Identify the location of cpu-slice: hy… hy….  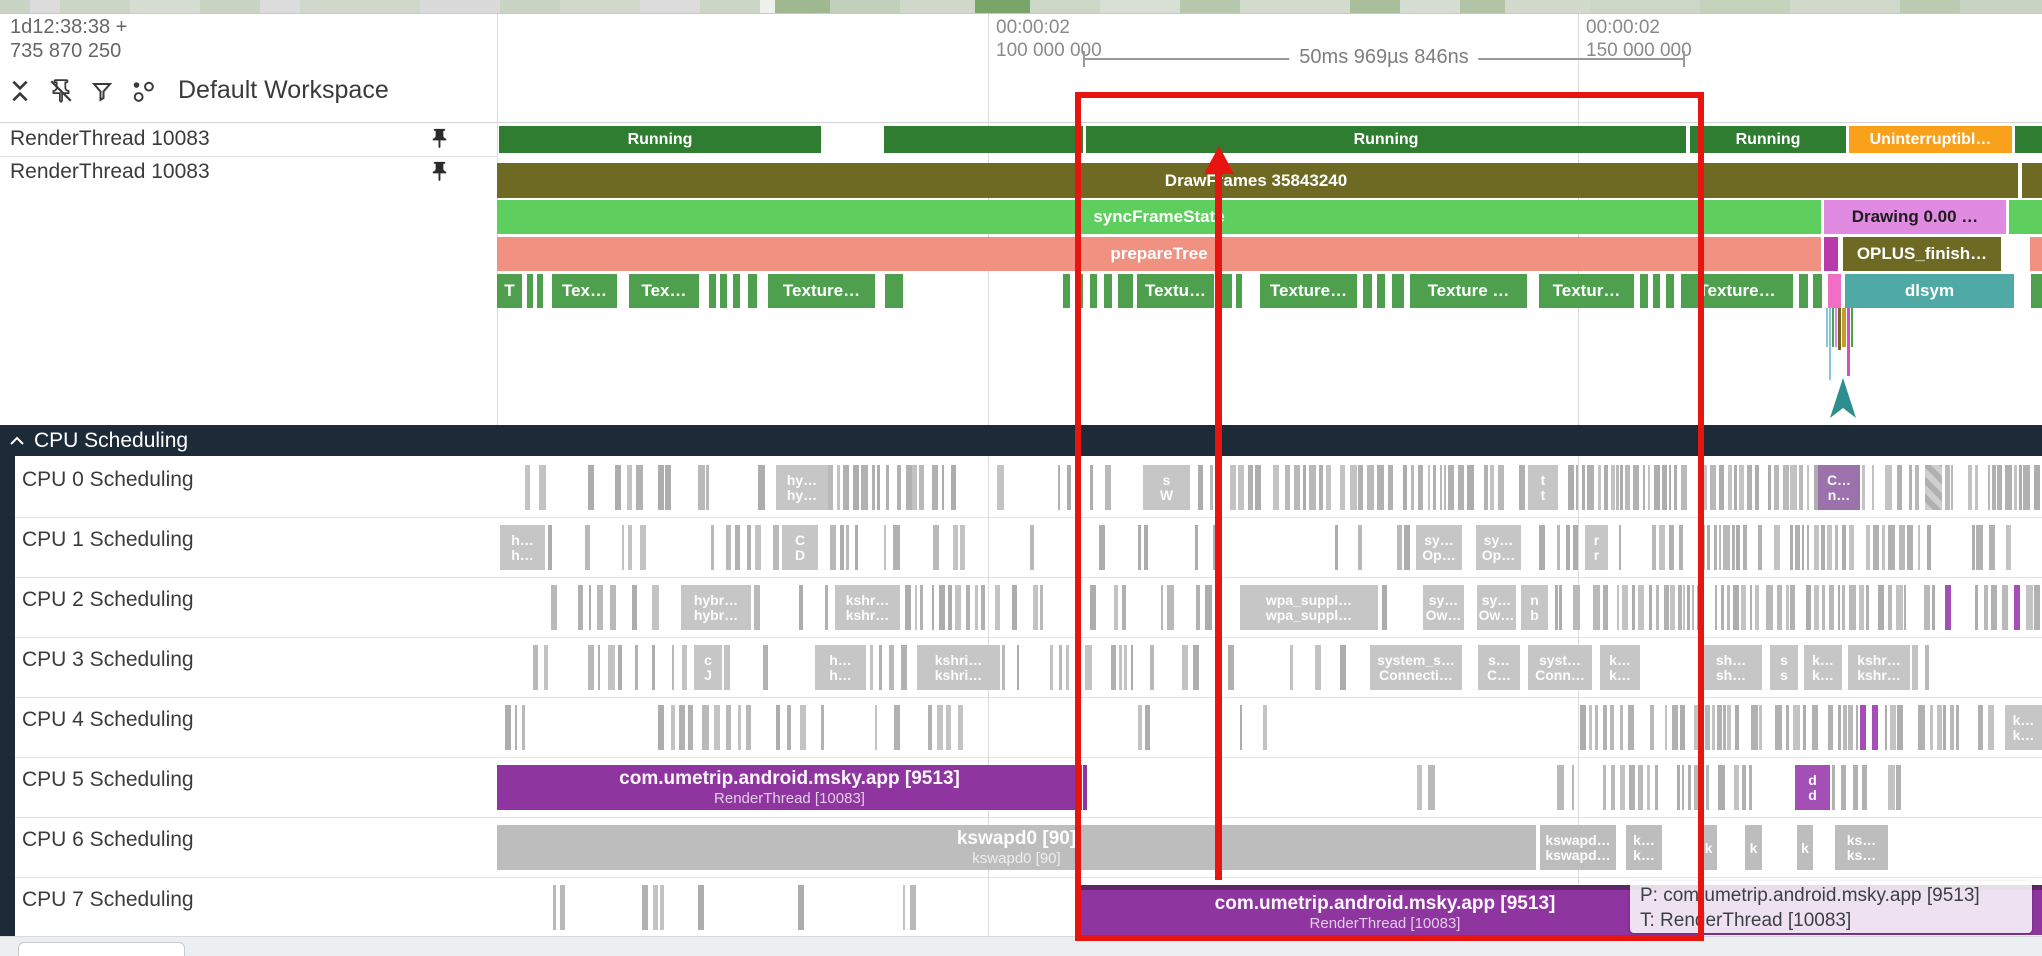
(802, 487).